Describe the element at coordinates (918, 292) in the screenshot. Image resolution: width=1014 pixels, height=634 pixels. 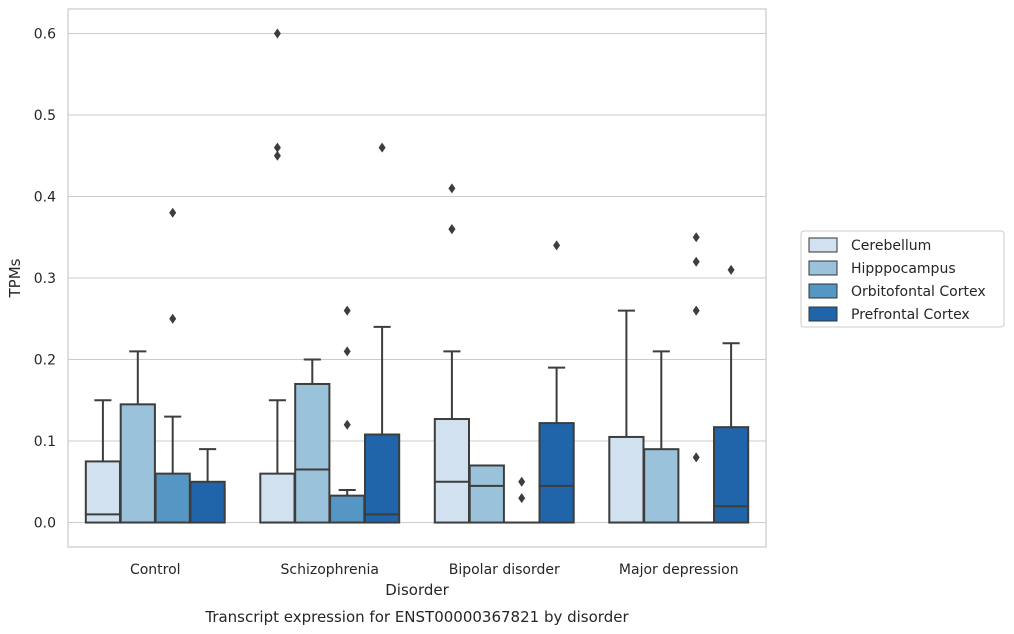
I see `legend-label: Orbitofontal Cortex` at that location.